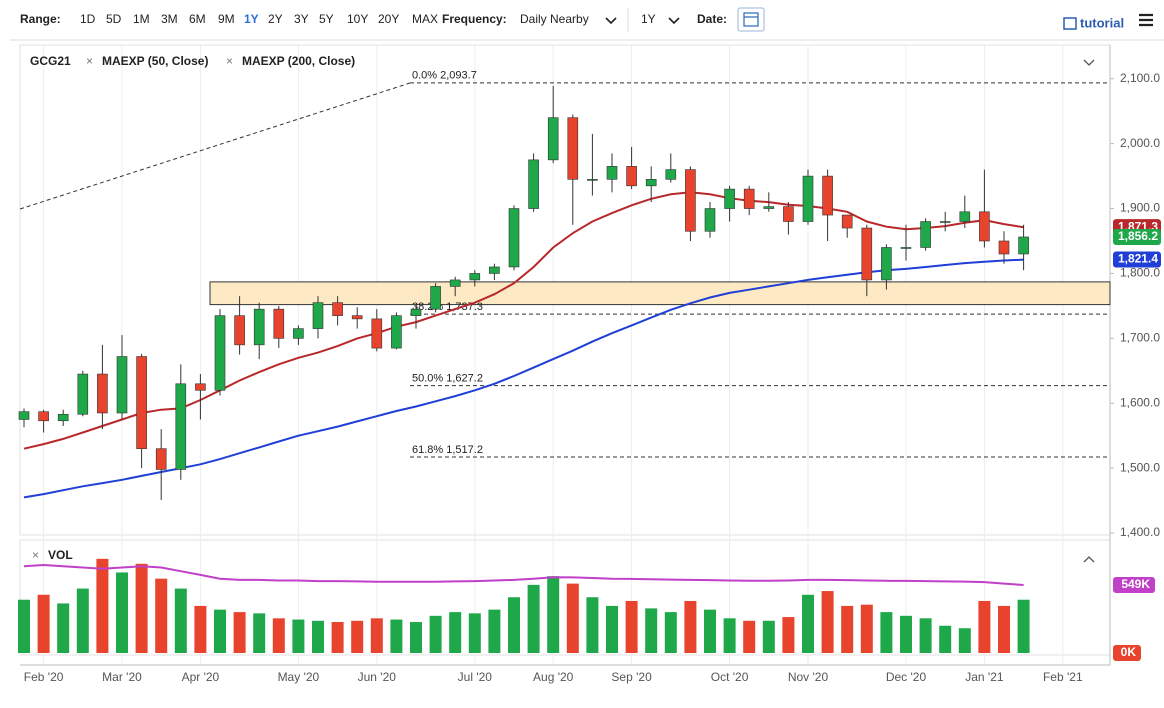  What do you see at coordinates (447, 307) in the screenshot?
I see `fib-label: 38.2% 1,737.3` at bounding box center [447, 307].